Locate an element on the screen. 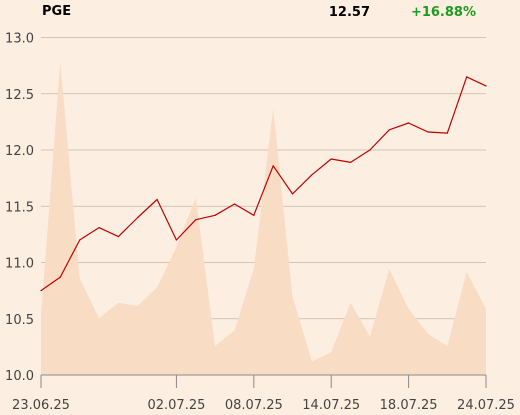 The height and width of the screenshot is (415, 520). y-tick-label: 10.0 is located at coordinates (19, 376).